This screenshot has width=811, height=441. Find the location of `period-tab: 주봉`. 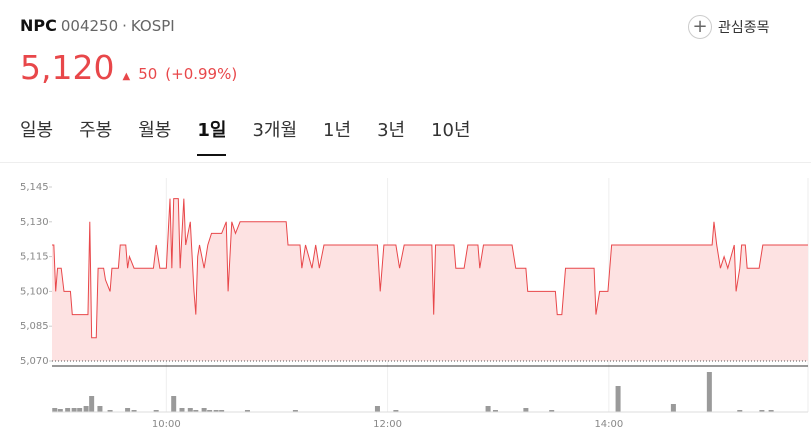

period-tab: 주봉 is located at coordinates (96, 130).